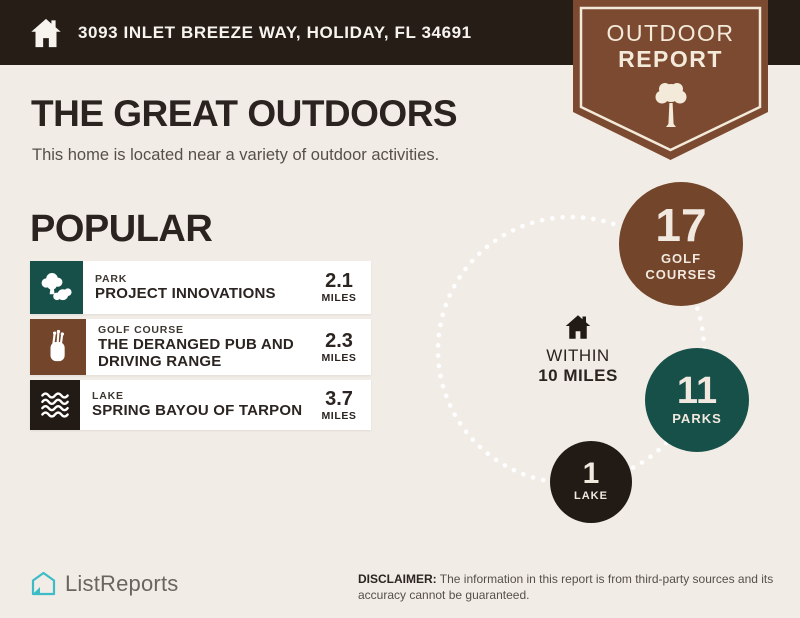  What do you see at coordinates (670, 59) in the screenshot?
I see `badge-title-line2: REPORT` at bounding box center [670, 59].